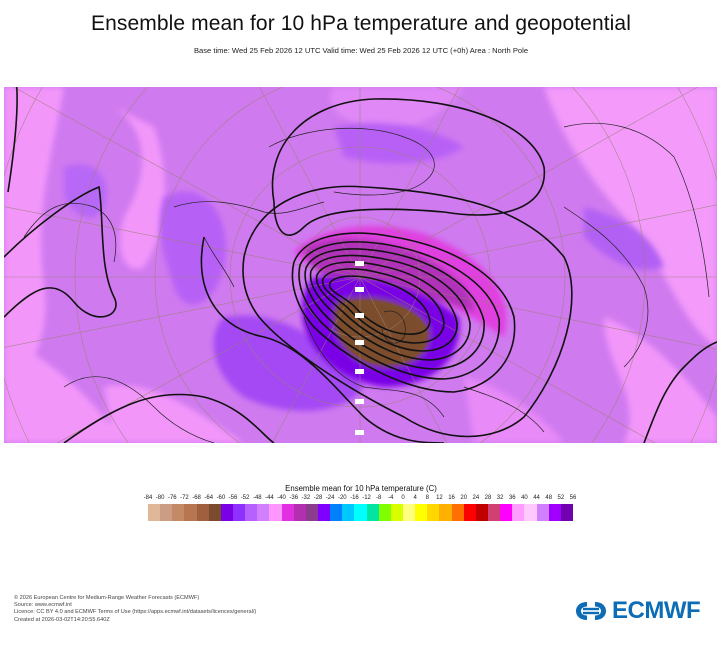 The image size is (722, 650). I want to click on ecmwf-logo-text: ECMWF, so click(656, 610).